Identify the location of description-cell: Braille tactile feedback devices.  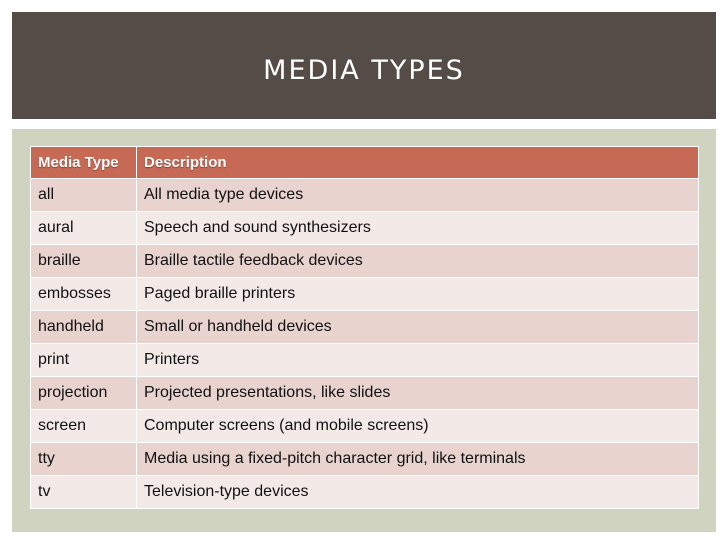
(417, 261).